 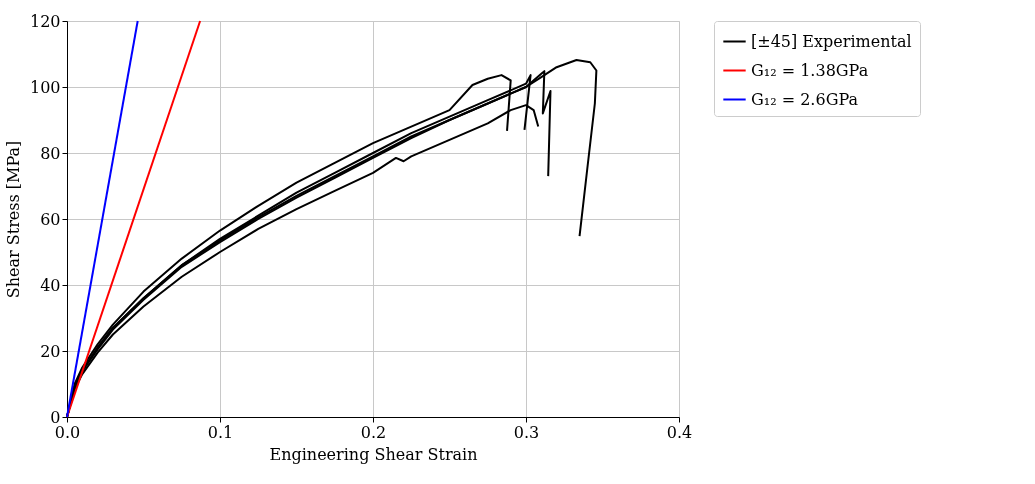 What do you see at coordinates (50, 219) in the screenshot?
I see `y-tick-label: 60` at bounding box center [50, 219].